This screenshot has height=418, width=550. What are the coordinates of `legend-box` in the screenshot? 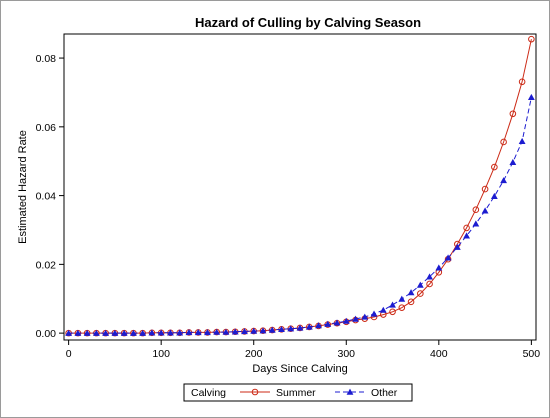 It's located at (298, 392).